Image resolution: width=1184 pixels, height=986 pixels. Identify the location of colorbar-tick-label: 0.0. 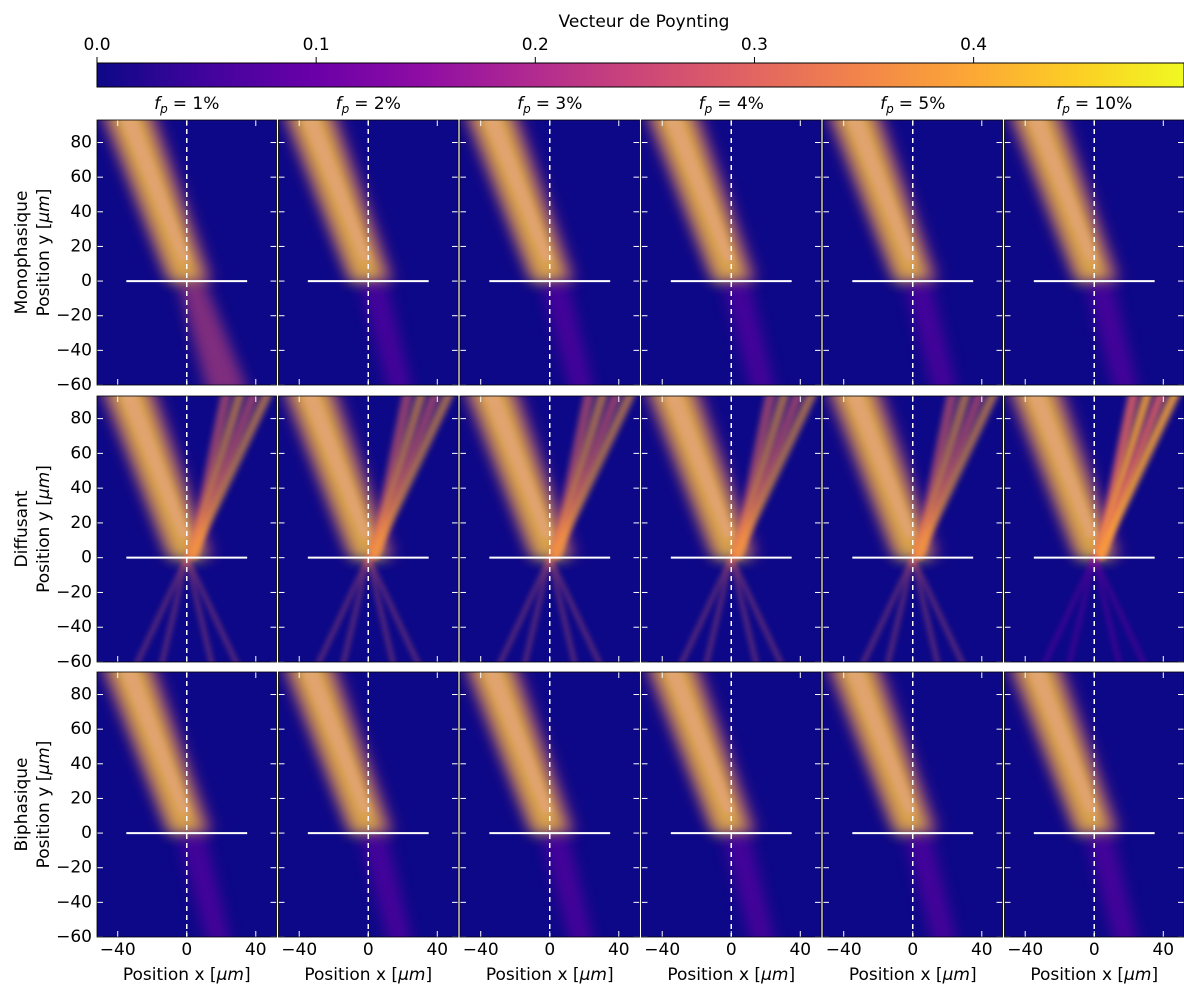
(96, 45).